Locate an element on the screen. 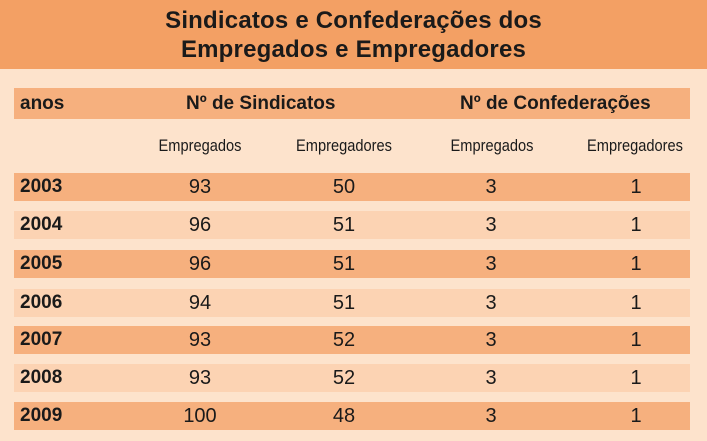  table-row: 2004 96 51 3 1 is located at coordinates (352, 225).